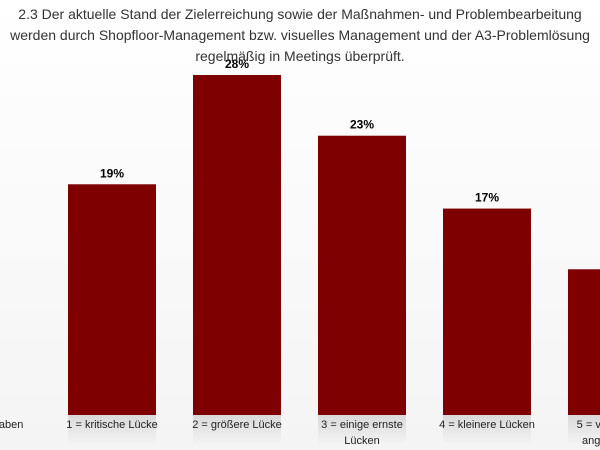 This screenshot has height=450, width=600. I want to click on value-label: 23%, so click(362, 125).